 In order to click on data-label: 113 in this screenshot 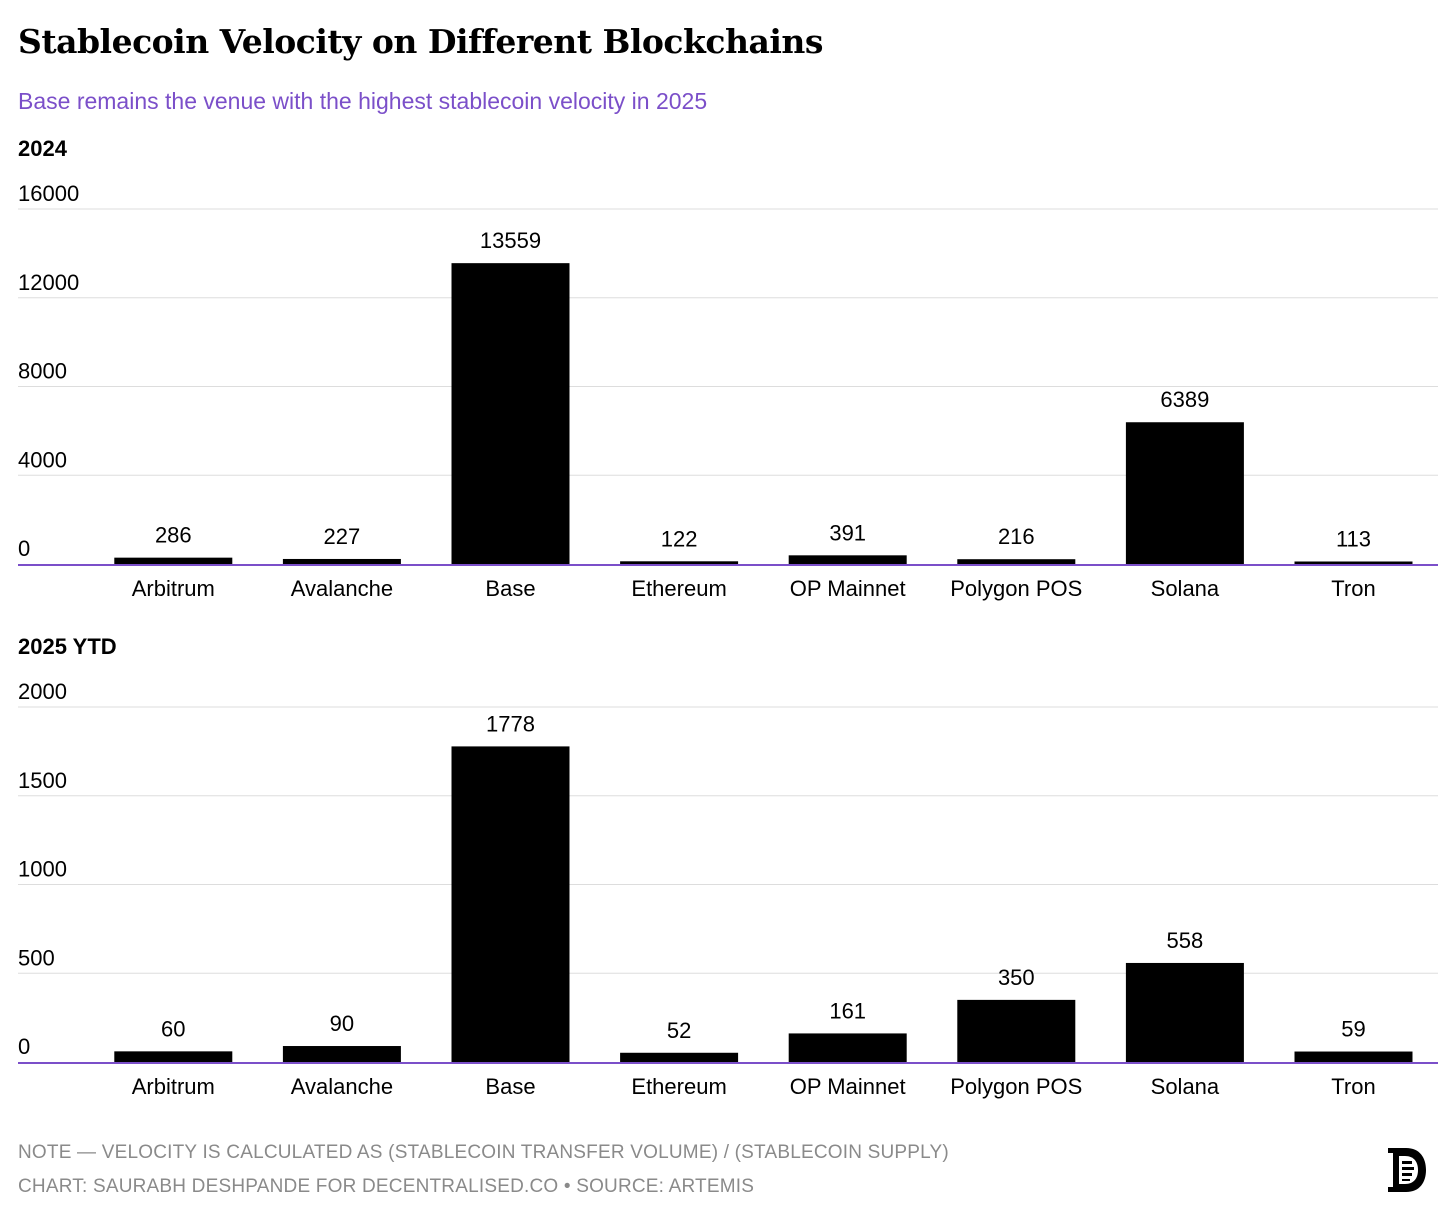, I will do `click(1353, 538)`.